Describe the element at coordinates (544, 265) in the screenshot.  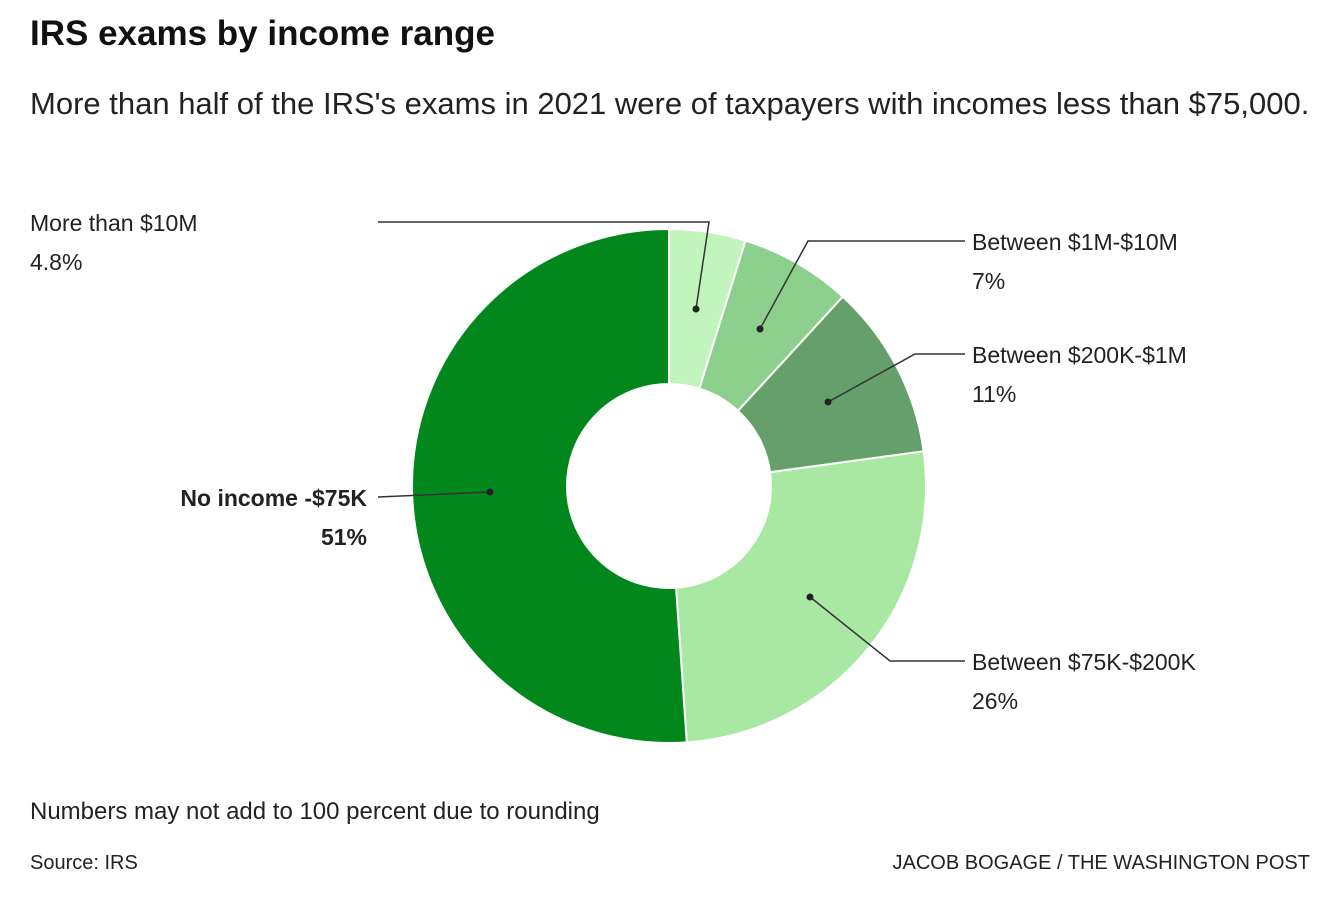
I see `leader-line-more-than-10m` at that location.